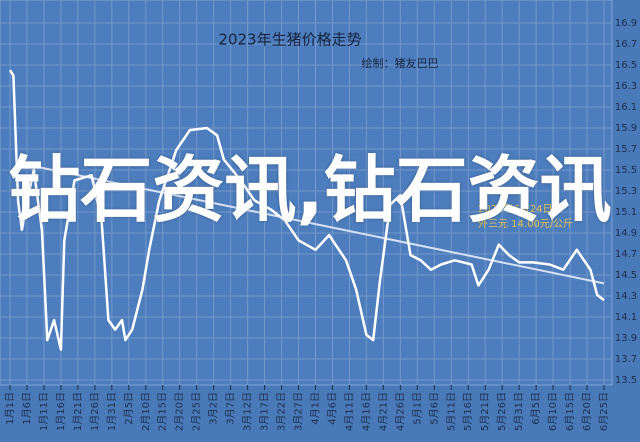 Image resolution: width=640 pixels, height=442 pixels. What do you see at coordinates (282, 411) in the screenshot?
I see `x-tick-label: 3月22日` at bounding box center [282, 411].